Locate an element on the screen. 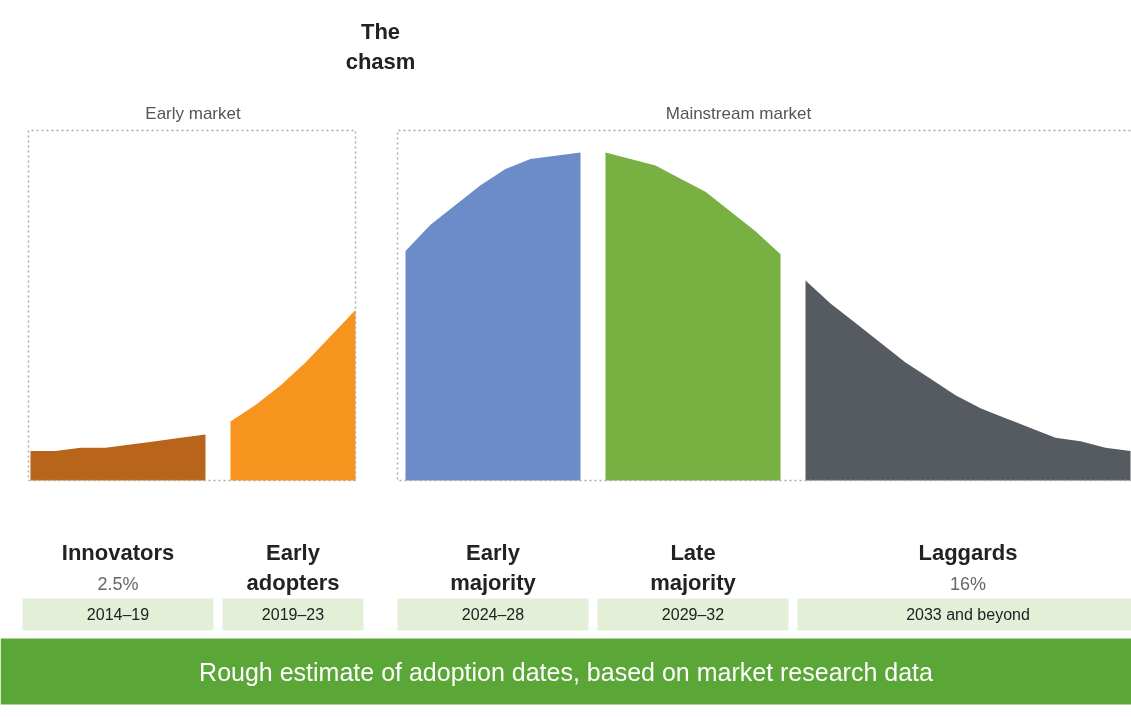 This screenshot has width=1131, height=717. text: Early majority is located at coordinates (493, 567).